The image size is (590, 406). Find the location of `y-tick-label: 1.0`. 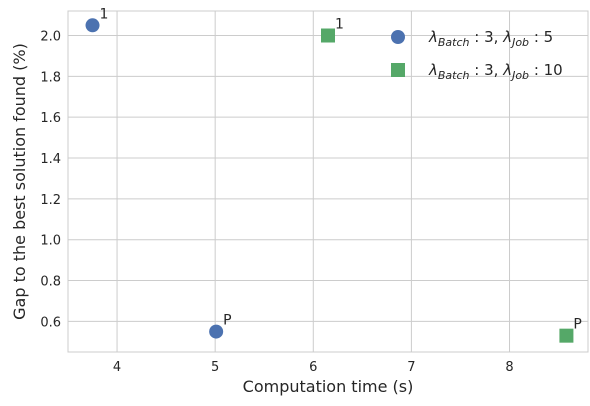

y-tick-label: 1.0 is located at coordinates (50, 241).